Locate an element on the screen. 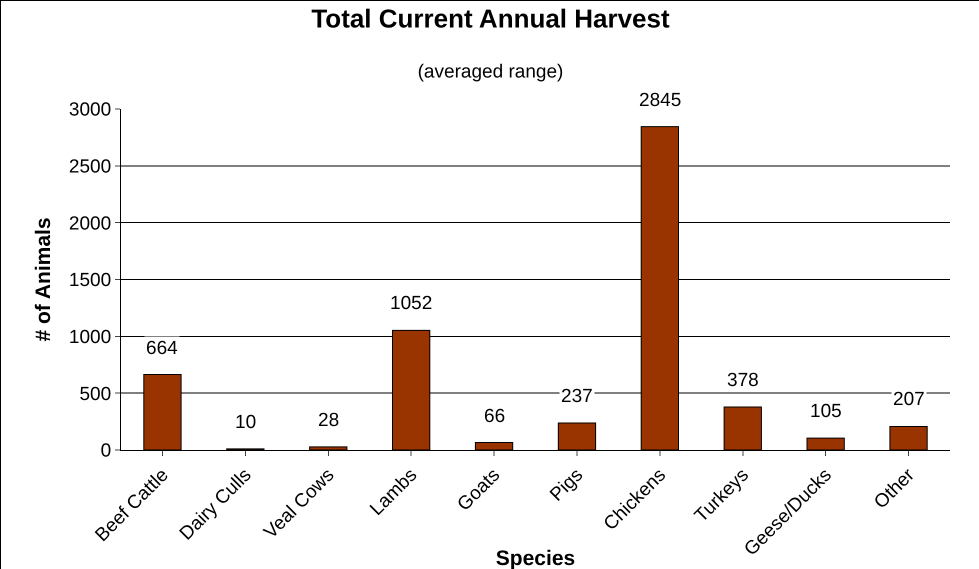 The image size is (979, 569). x-axis-title: Species is located at coordinates (536, 558).